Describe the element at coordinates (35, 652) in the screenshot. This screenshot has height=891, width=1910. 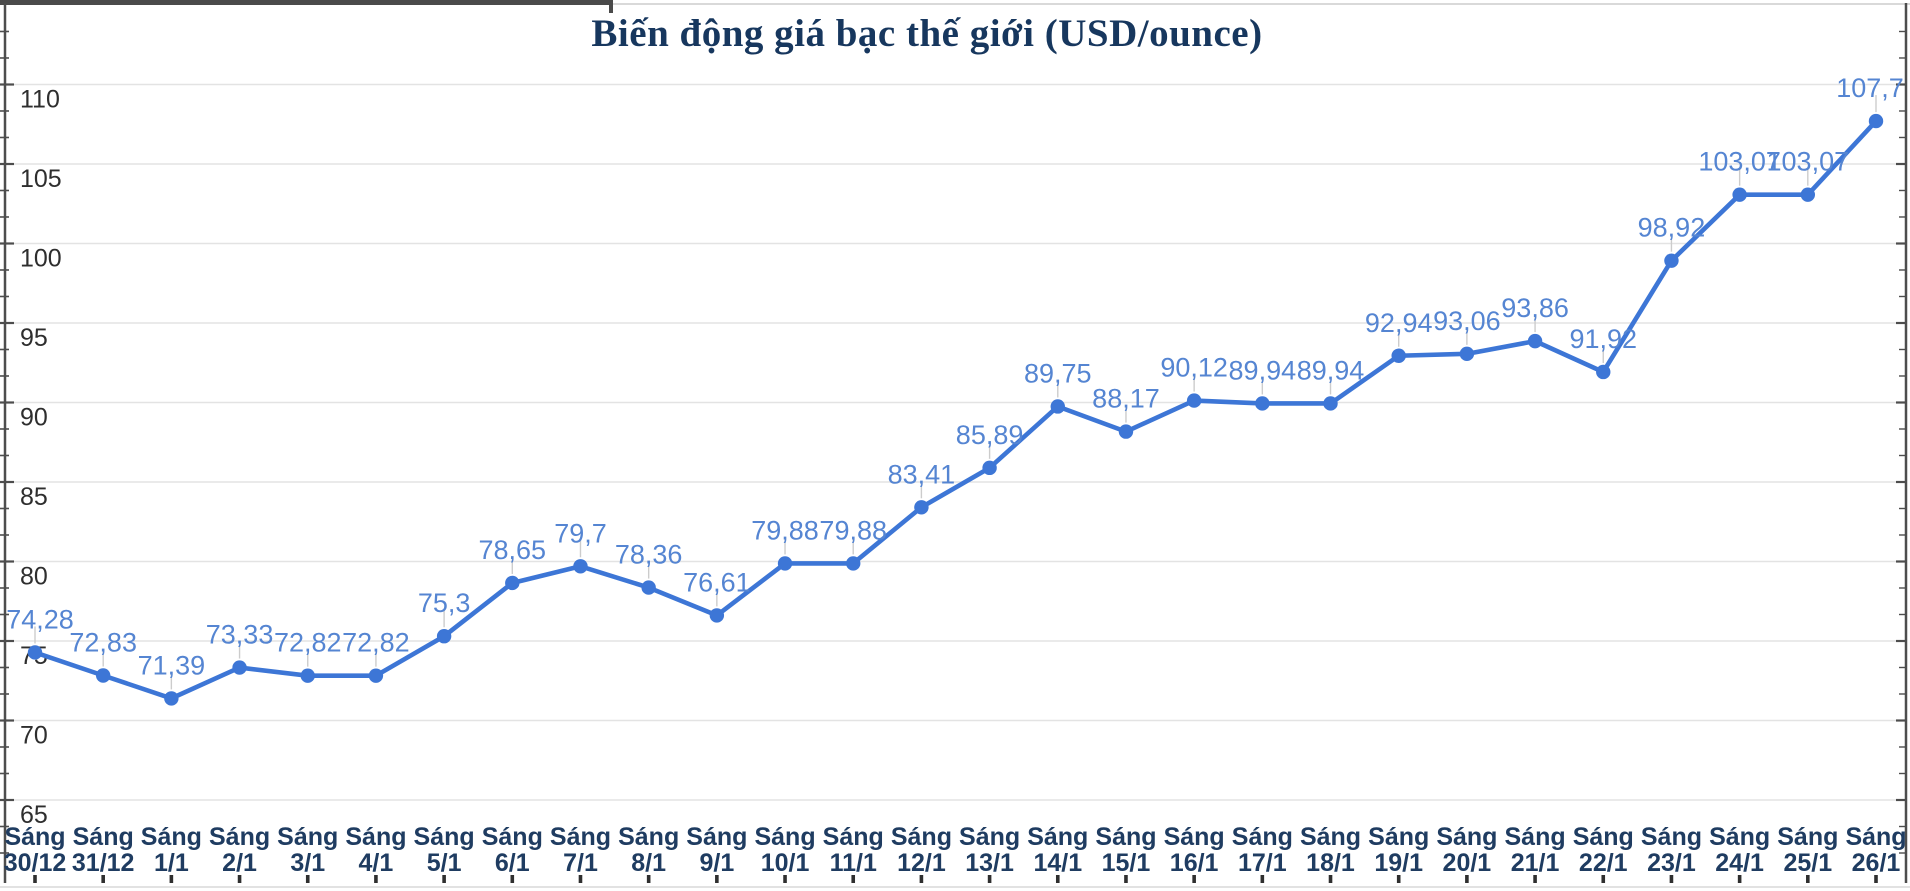
I see `data-point-Sáng 30/12` at that location.